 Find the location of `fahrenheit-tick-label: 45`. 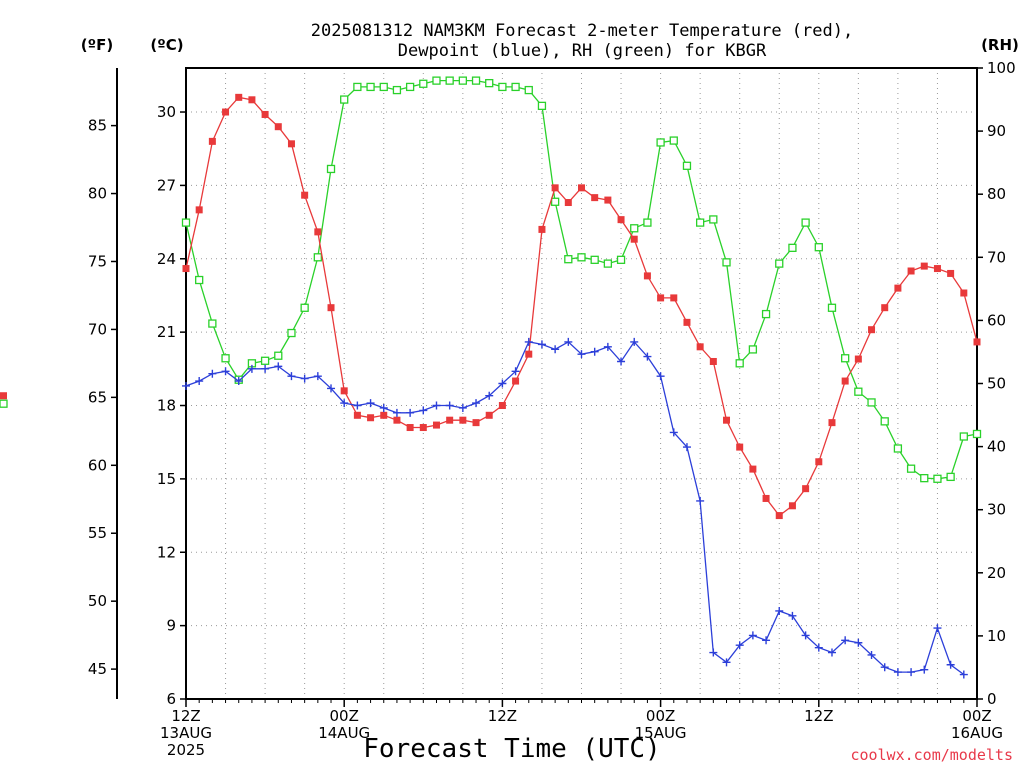

fahrenheit-tick-label: 45 is located at coordinates (97, 669).